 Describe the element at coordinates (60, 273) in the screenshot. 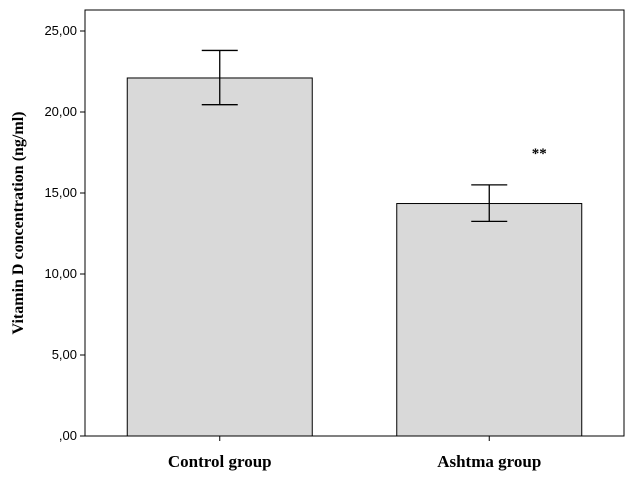

I see `y-tick-label: 10,00` at that location.